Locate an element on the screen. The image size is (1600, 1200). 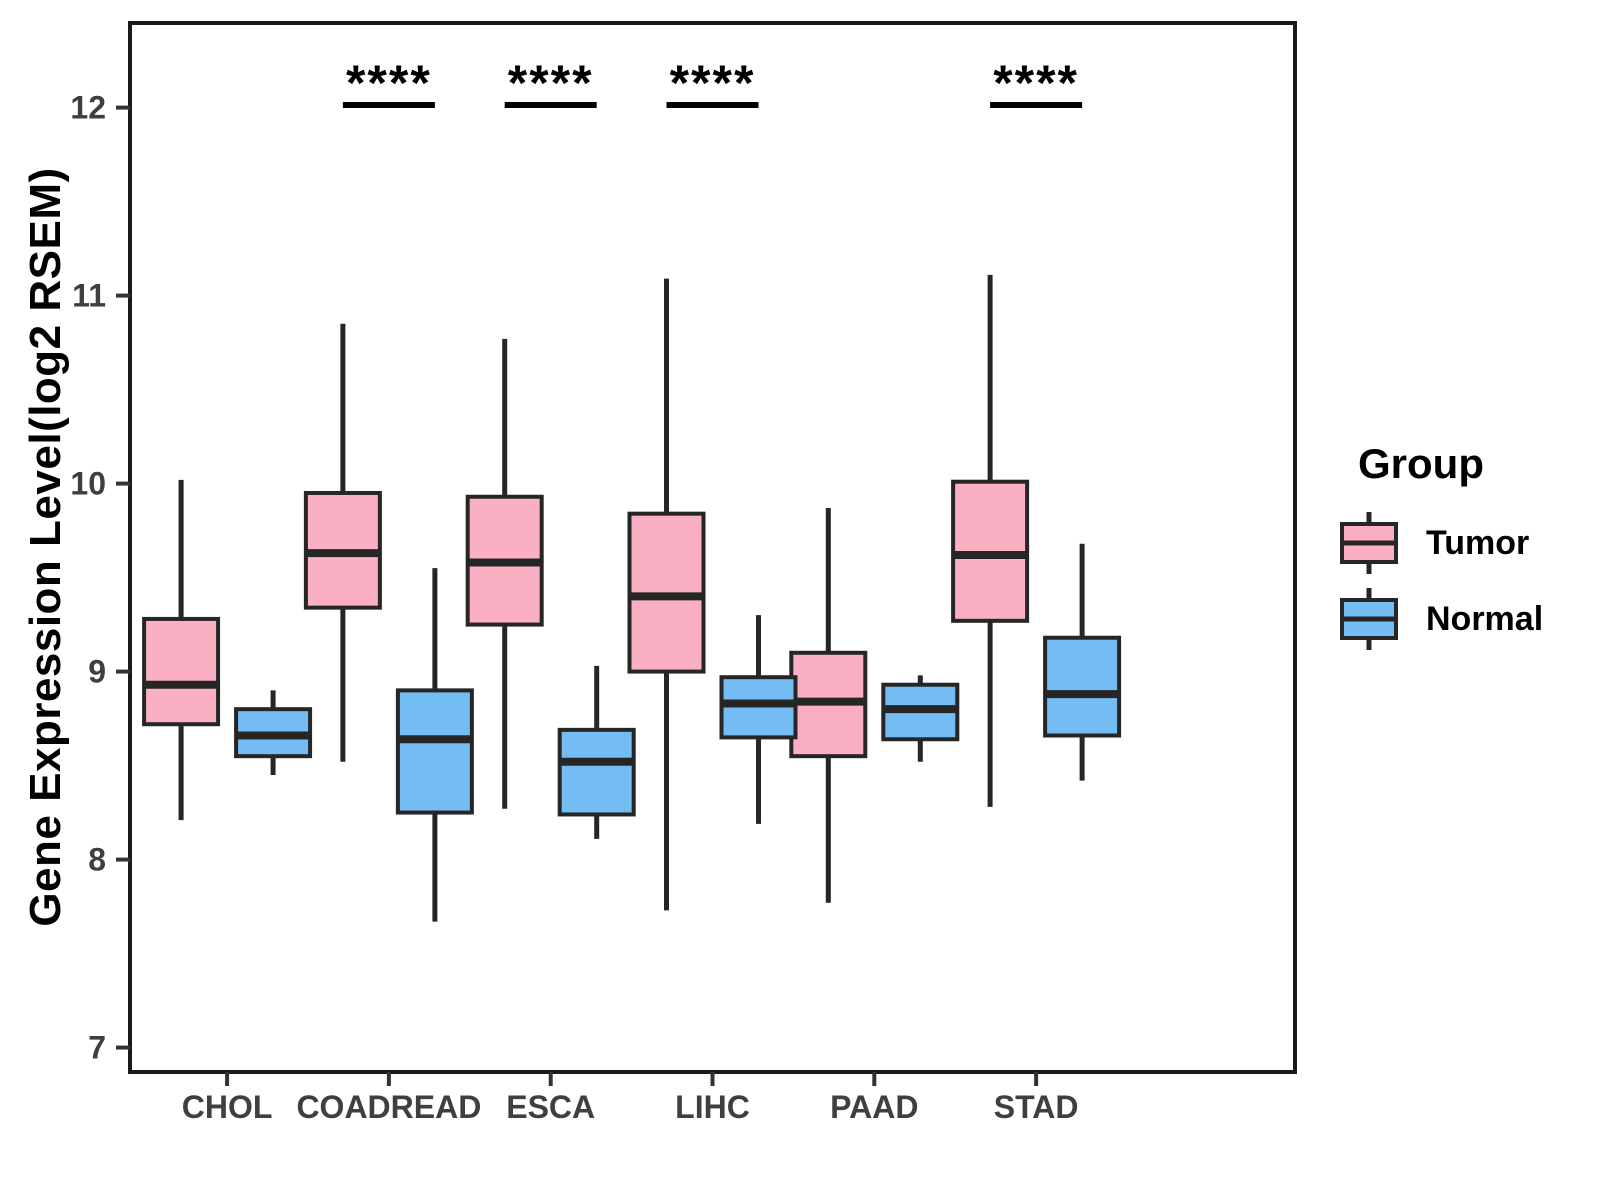
legend: Group Tumor Normal is located at coordinates (1441, 552).